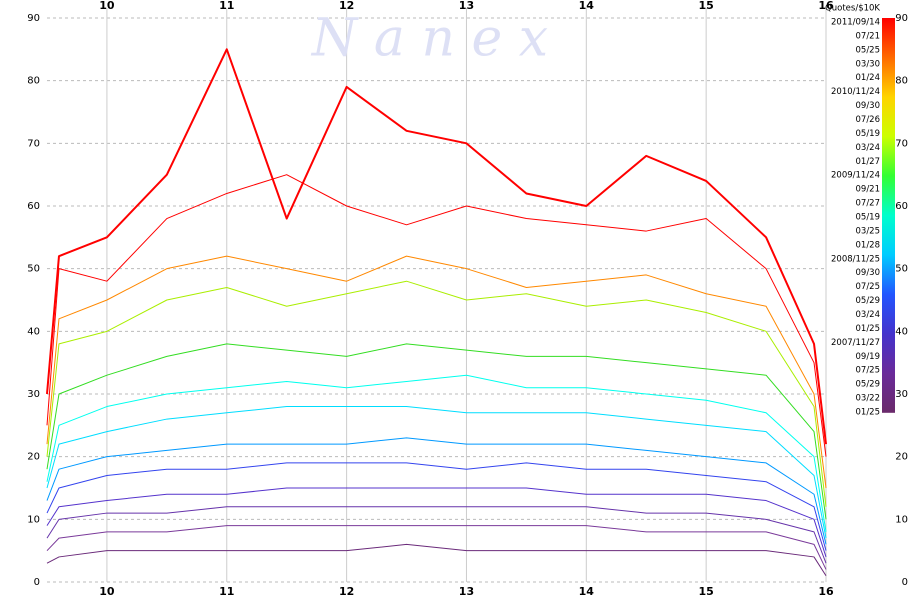 The image size is (910, 604). I want to click on colorbar-title: Quotes/$10K, so click(852, 9).